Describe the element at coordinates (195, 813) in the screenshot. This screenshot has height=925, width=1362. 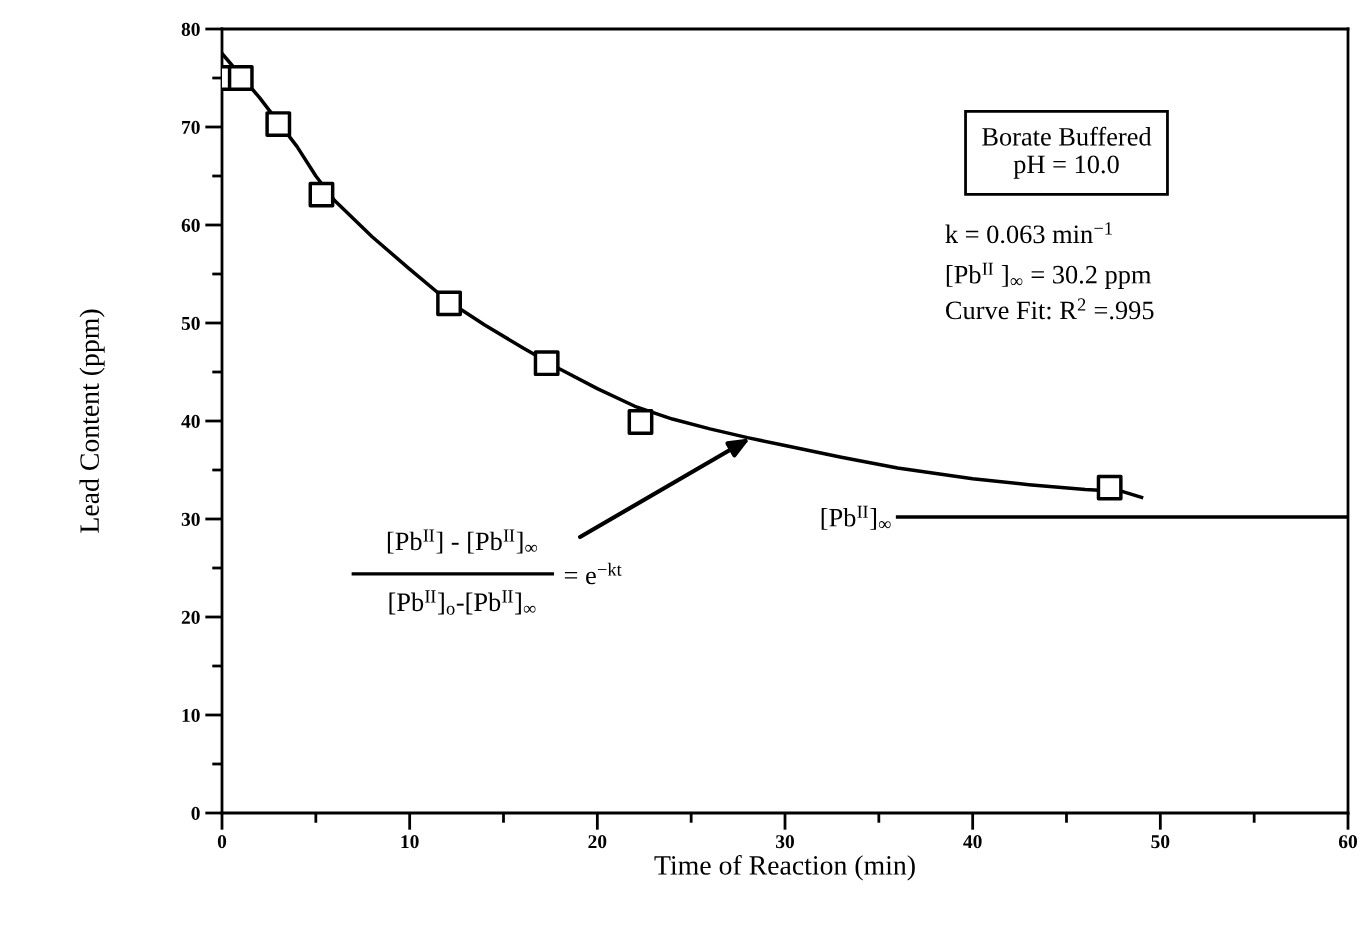
I see `y-tick-label: 0` at that location.